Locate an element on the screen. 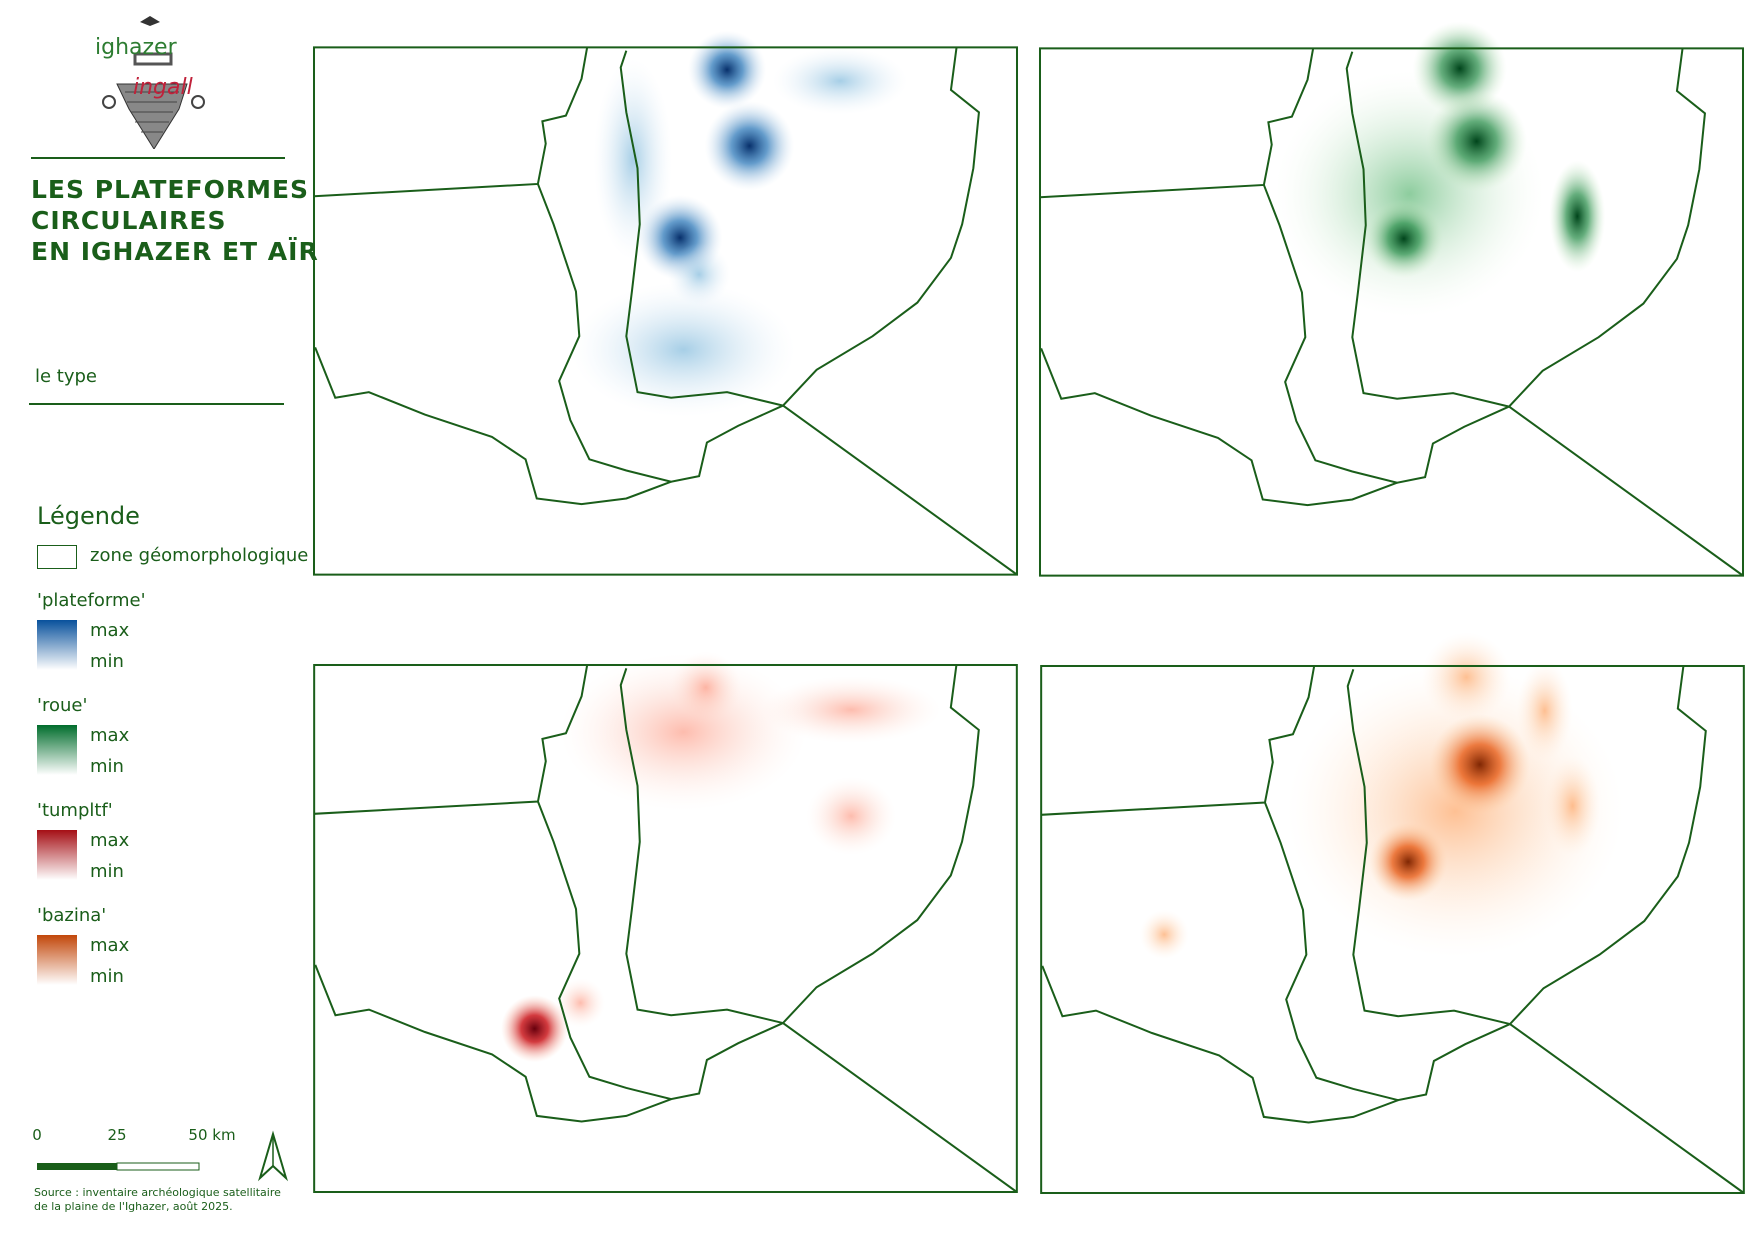 Image resolution: width=1753 pixels, height=1240 pixels. legend-group-label: 'tumpltf' is located at coordinates (75, 810).